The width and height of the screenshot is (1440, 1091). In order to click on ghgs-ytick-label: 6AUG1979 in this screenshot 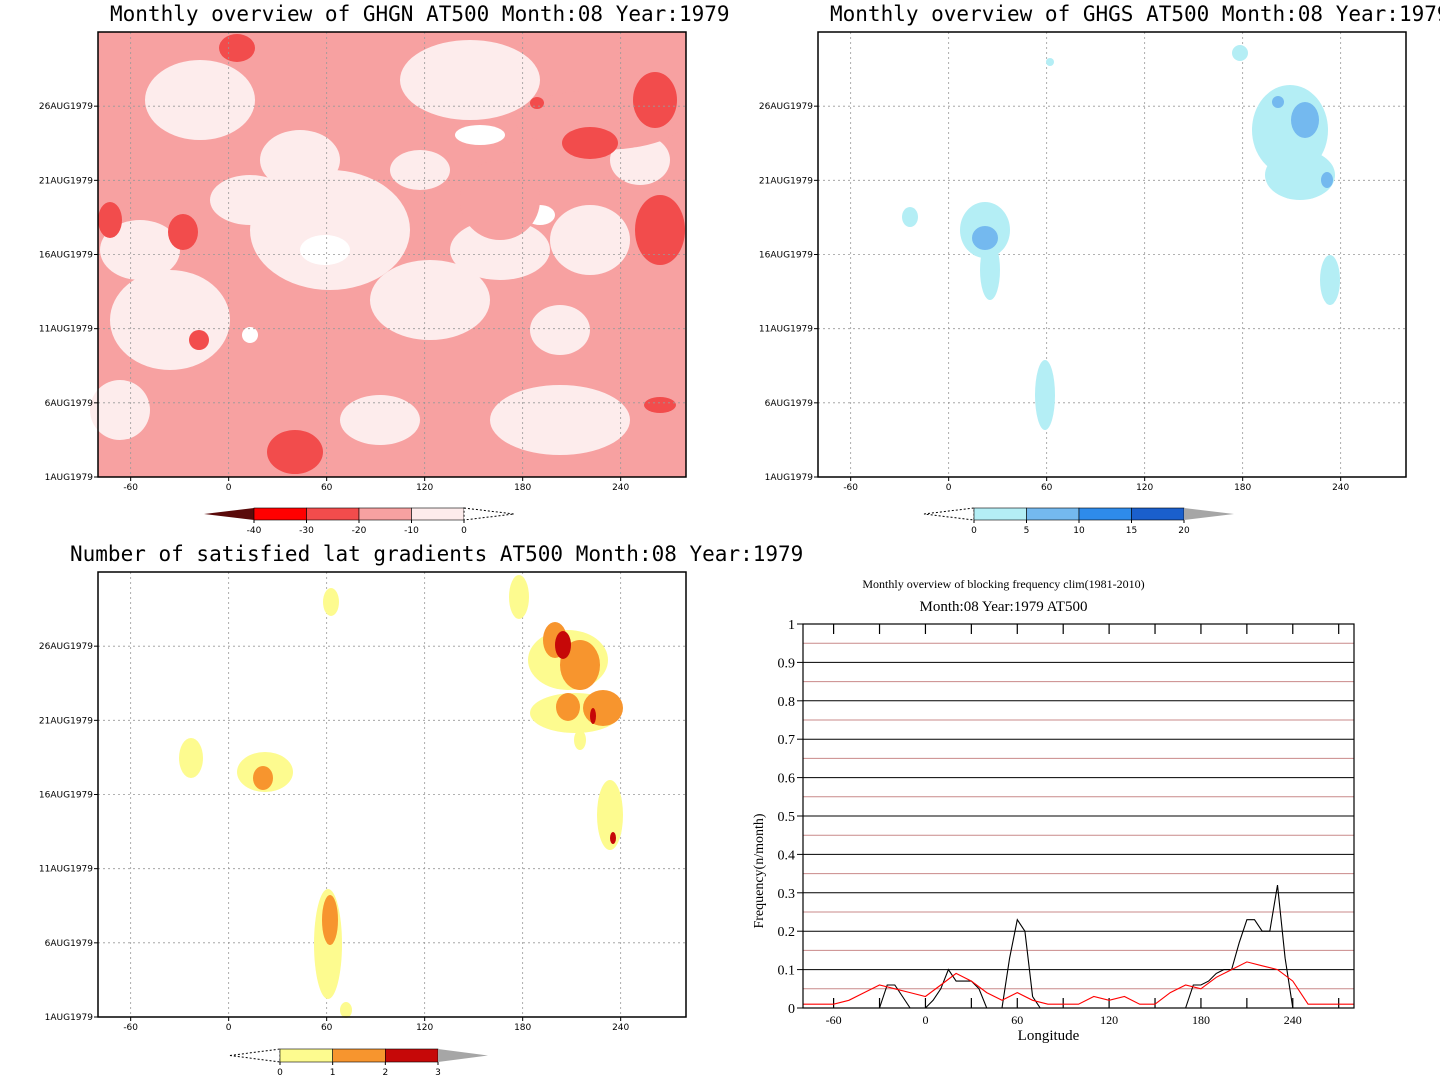, I will do `click(789, 404)`.